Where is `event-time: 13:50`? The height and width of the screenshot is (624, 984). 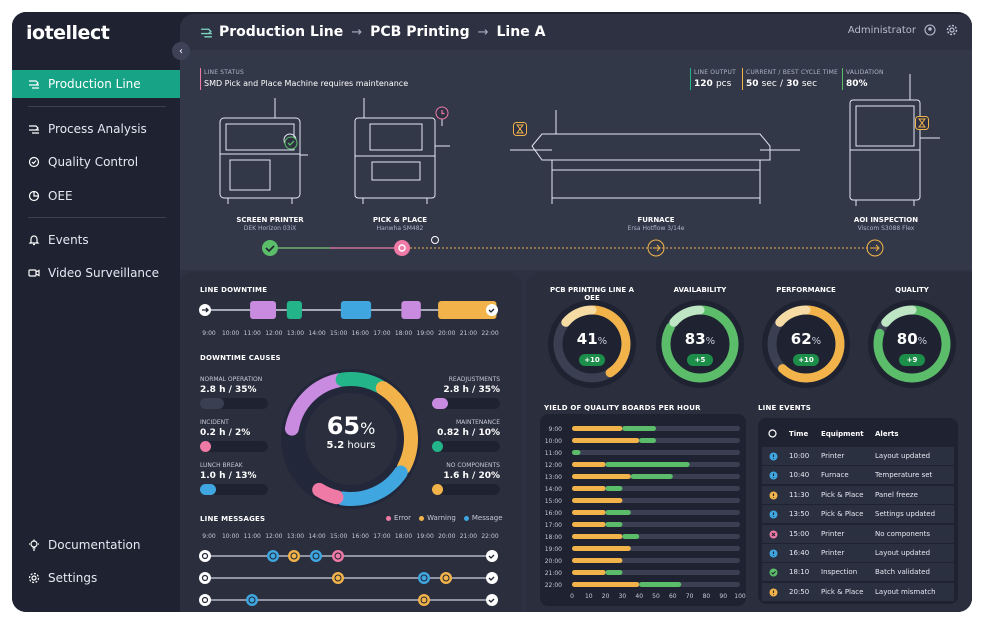
event-time: 13:50 is located at coordinates (799, 514).